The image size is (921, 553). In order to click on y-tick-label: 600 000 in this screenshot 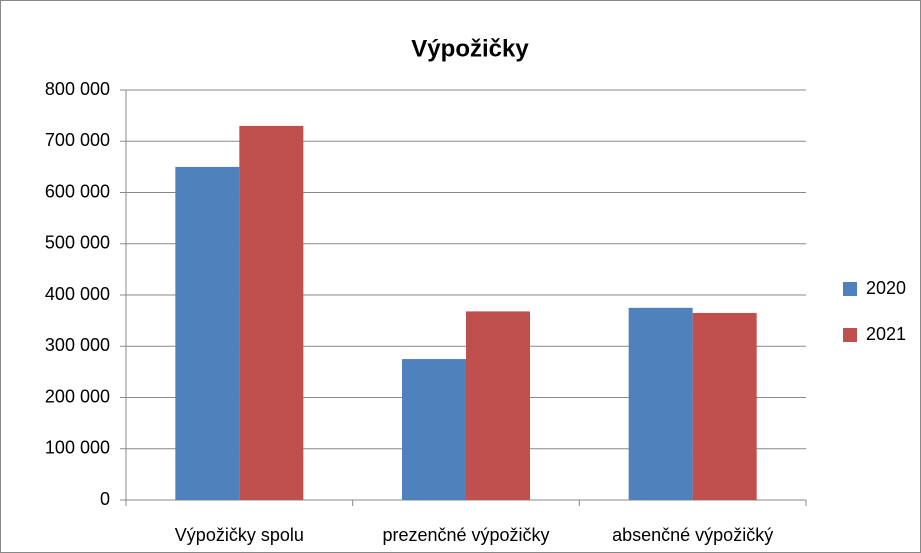, I will do `click(77, 191)`.